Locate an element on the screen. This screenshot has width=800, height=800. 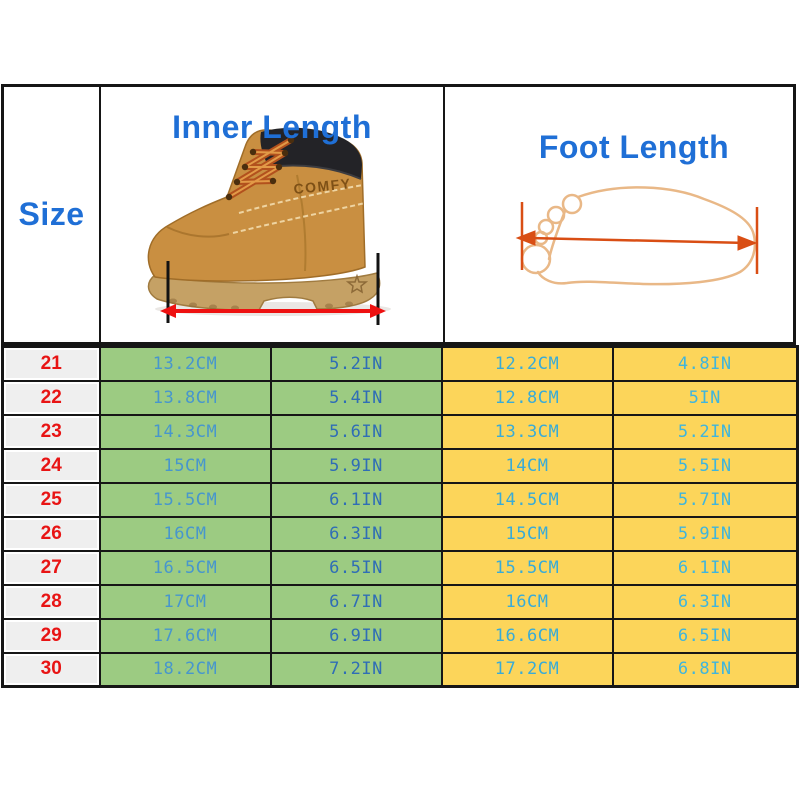
inner-length-in-cell: 5.4IN is located at coordinates (356, 397).